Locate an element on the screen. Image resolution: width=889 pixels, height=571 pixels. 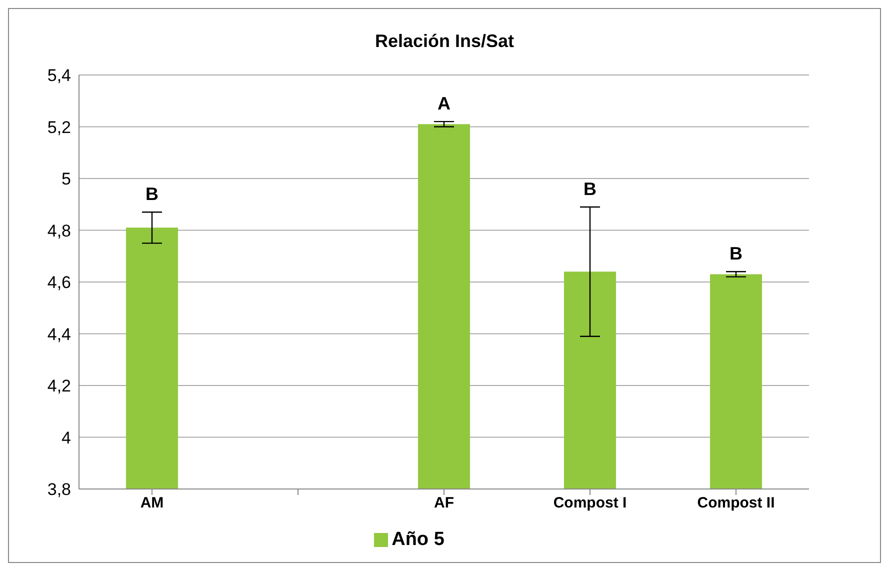
x-tick-label: AM is located at coordinates (152, 503).